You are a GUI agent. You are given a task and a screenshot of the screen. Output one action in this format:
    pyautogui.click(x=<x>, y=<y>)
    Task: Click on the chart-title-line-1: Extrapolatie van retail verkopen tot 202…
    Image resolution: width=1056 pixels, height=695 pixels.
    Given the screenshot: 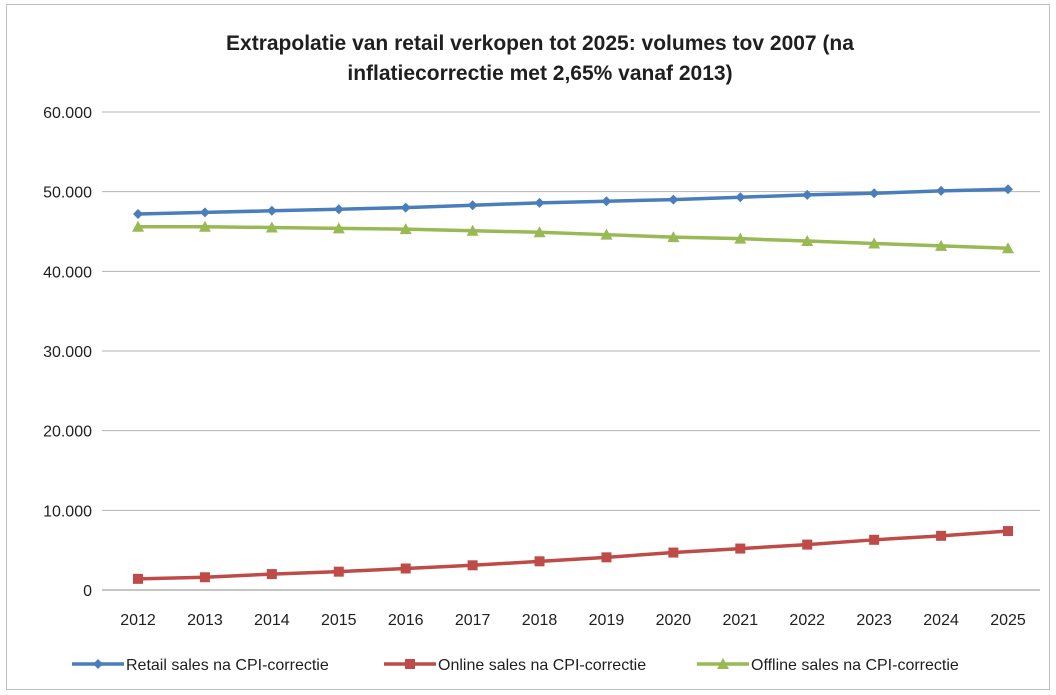 What is the action you would take?
    pyautogui.click(x=540, y=43)
    